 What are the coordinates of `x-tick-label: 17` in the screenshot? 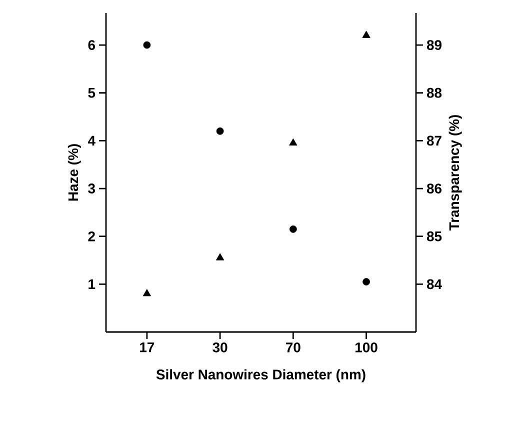 It's located at (147, 347).